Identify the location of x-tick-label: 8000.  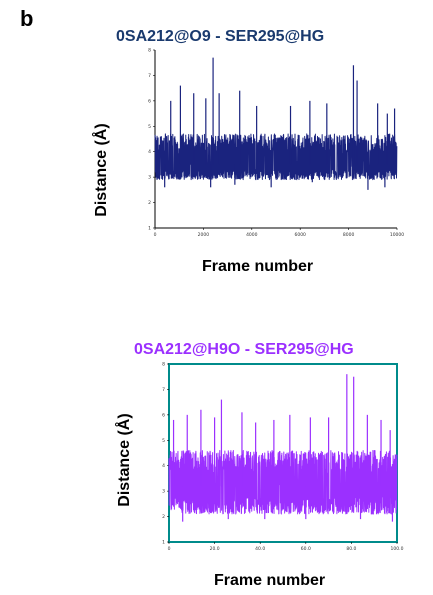
(349, 235).